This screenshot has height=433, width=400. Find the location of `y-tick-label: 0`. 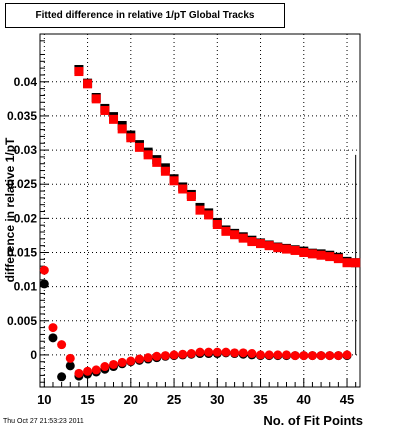

y-tick-label: 0 is located at coordinates (33, 355).